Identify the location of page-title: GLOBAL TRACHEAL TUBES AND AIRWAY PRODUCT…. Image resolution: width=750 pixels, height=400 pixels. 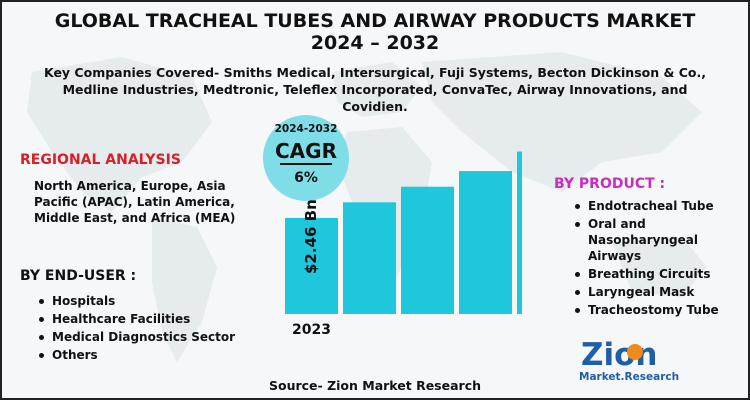
(375, 32).